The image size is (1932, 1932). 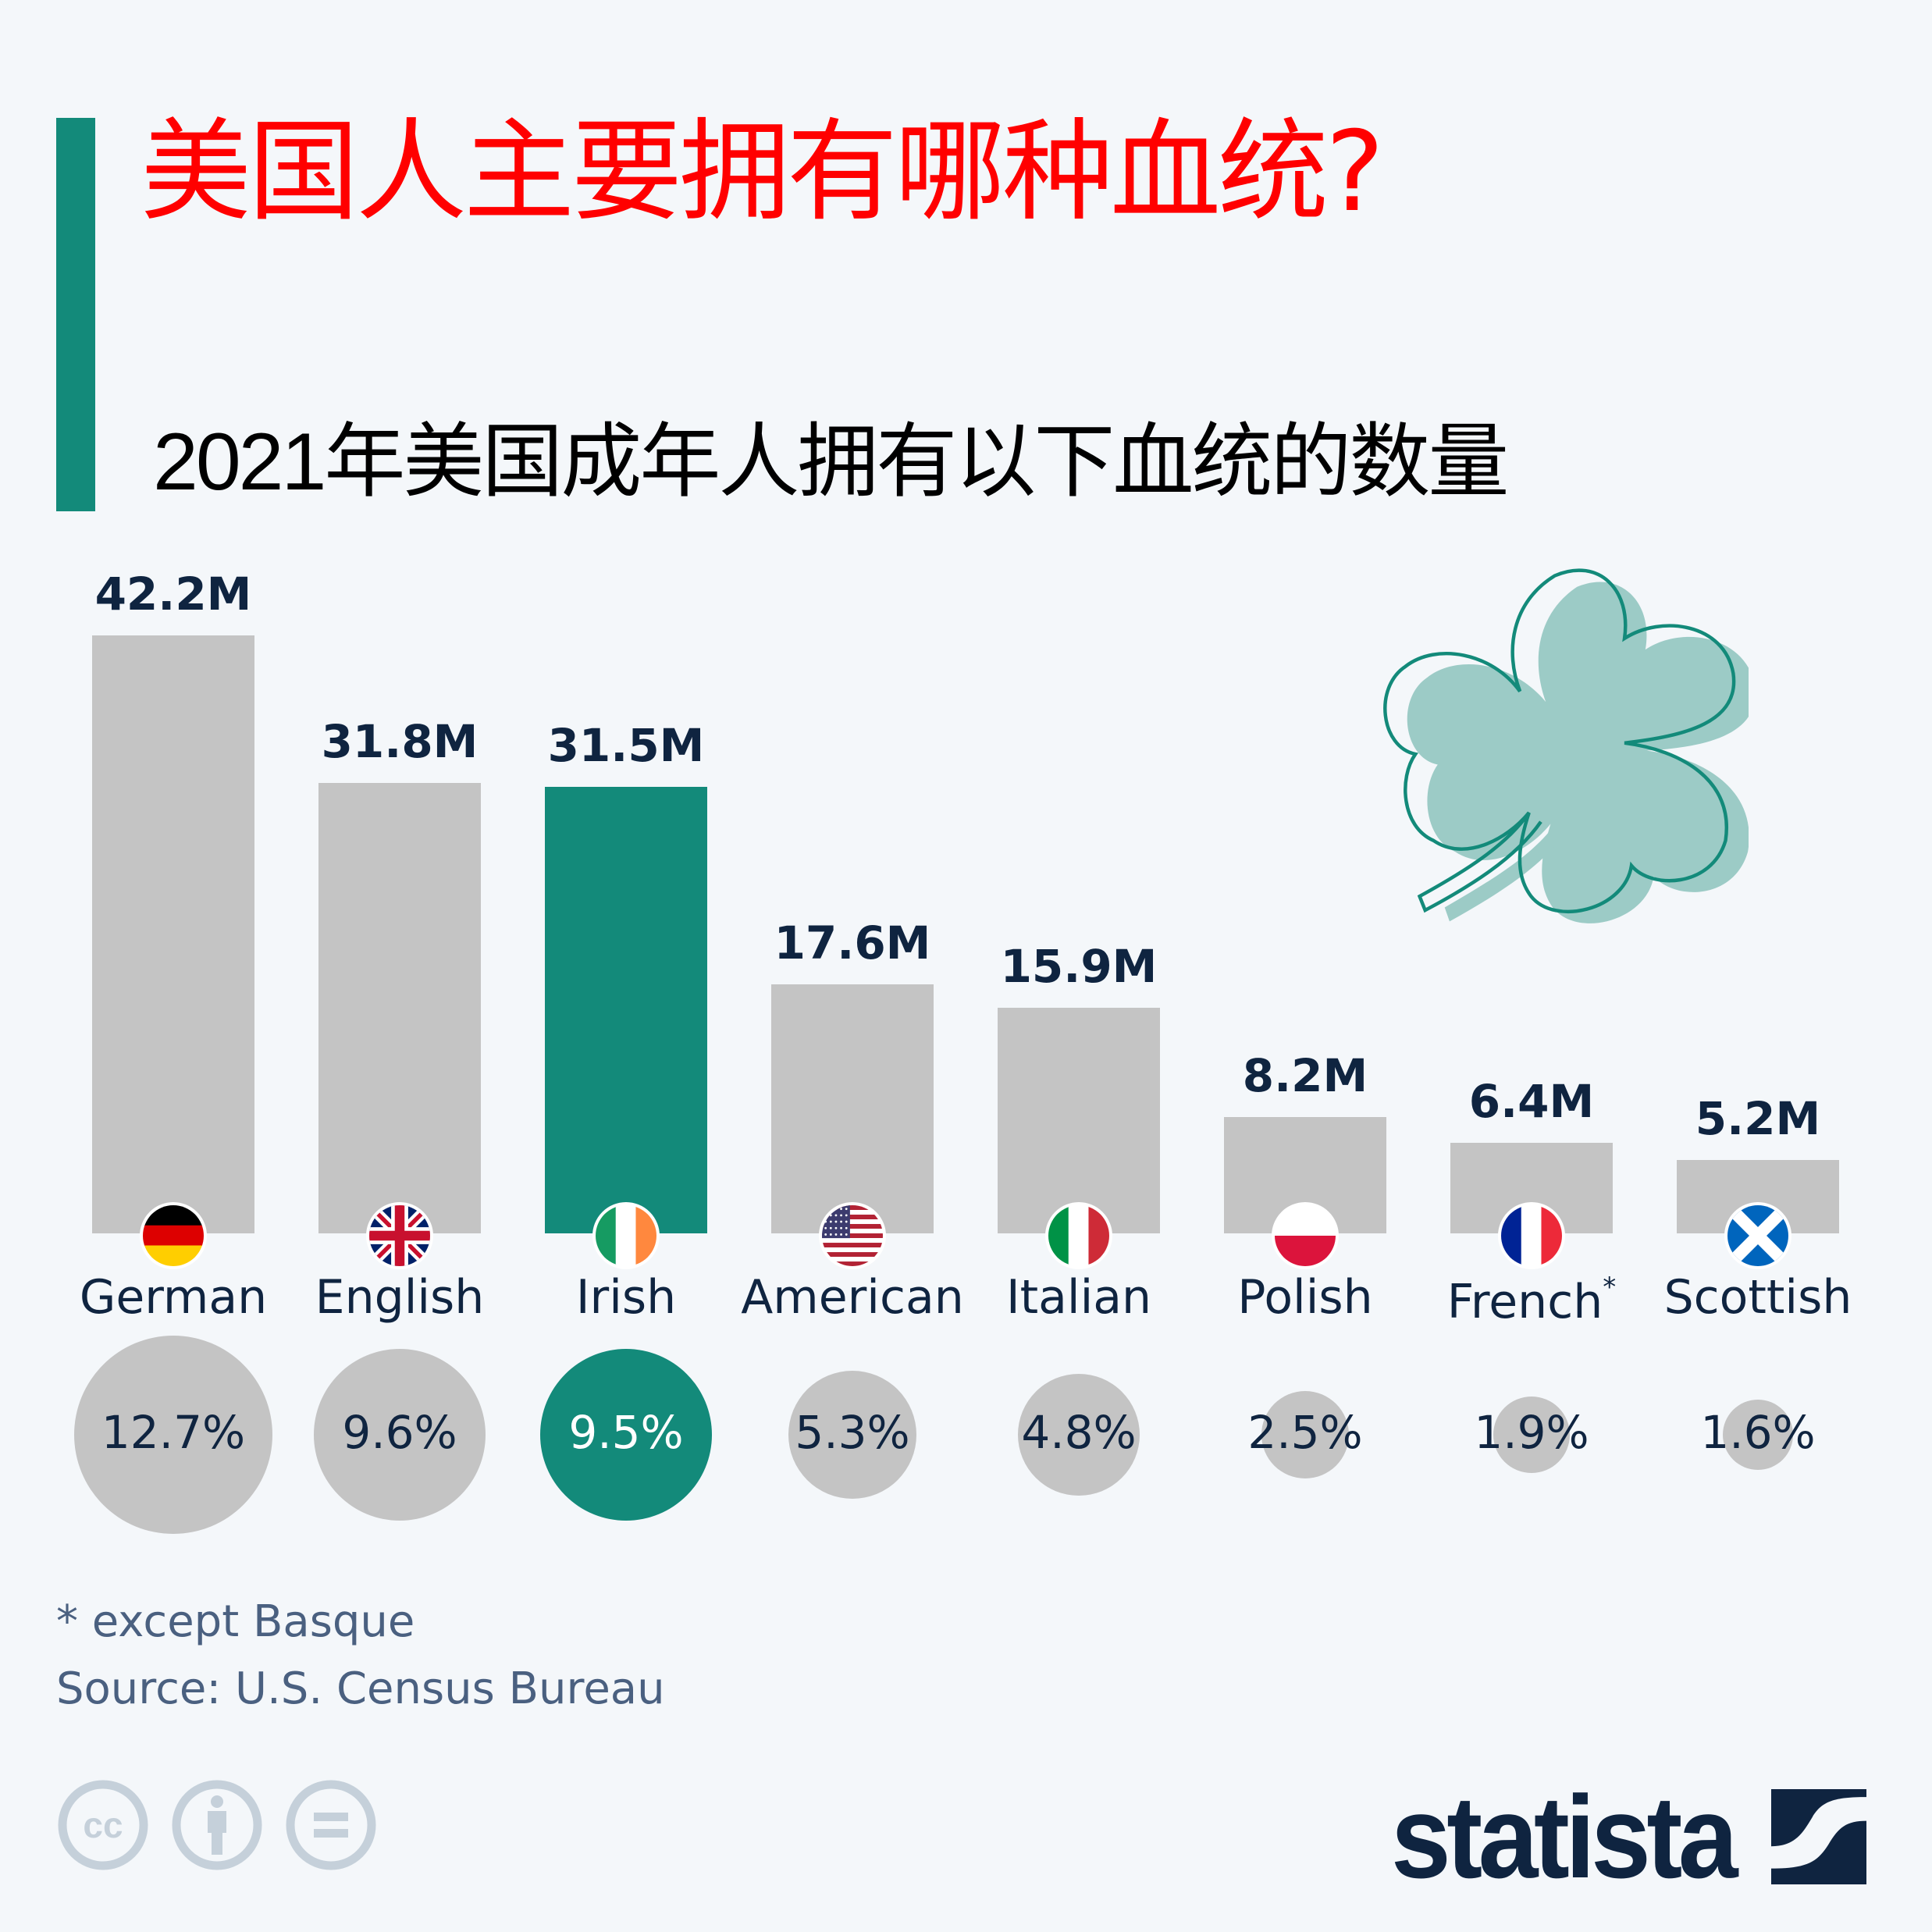 What do you see at coordinates (1531, 1300) in the screenshot?
I see `category-label: French*` at bounding box center [1531, 1300].